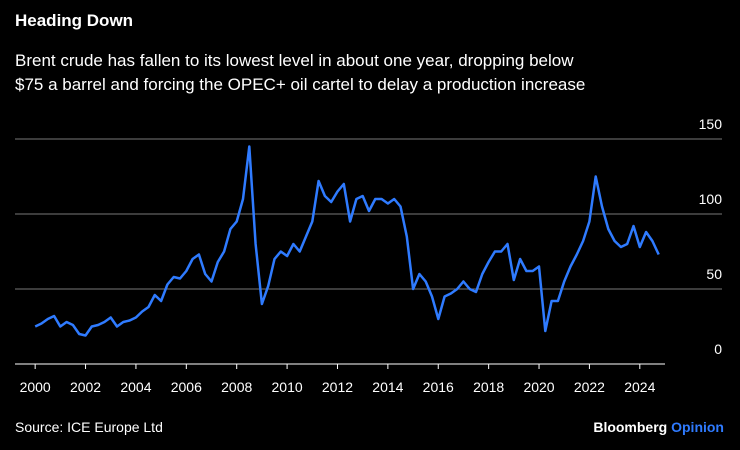 The image size is (740, 450). What do you see at coordinates (714, 274) in the screenshot?
I see `y-tick-label: 50` at bounding box center [714, 274].